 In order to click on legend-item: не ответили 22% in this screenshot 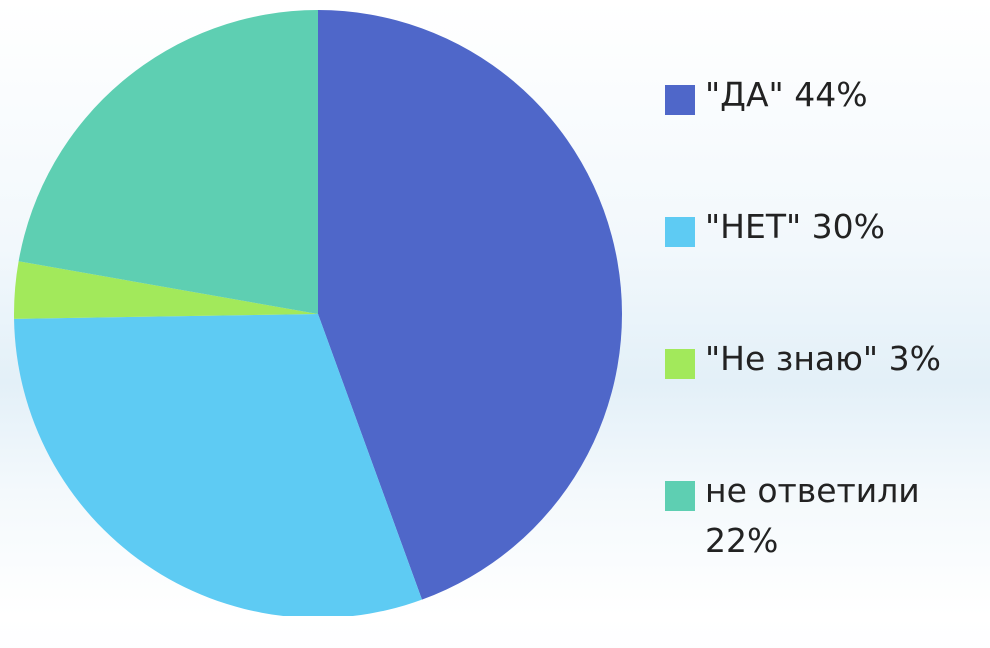, I will do `click(827, 516)`.